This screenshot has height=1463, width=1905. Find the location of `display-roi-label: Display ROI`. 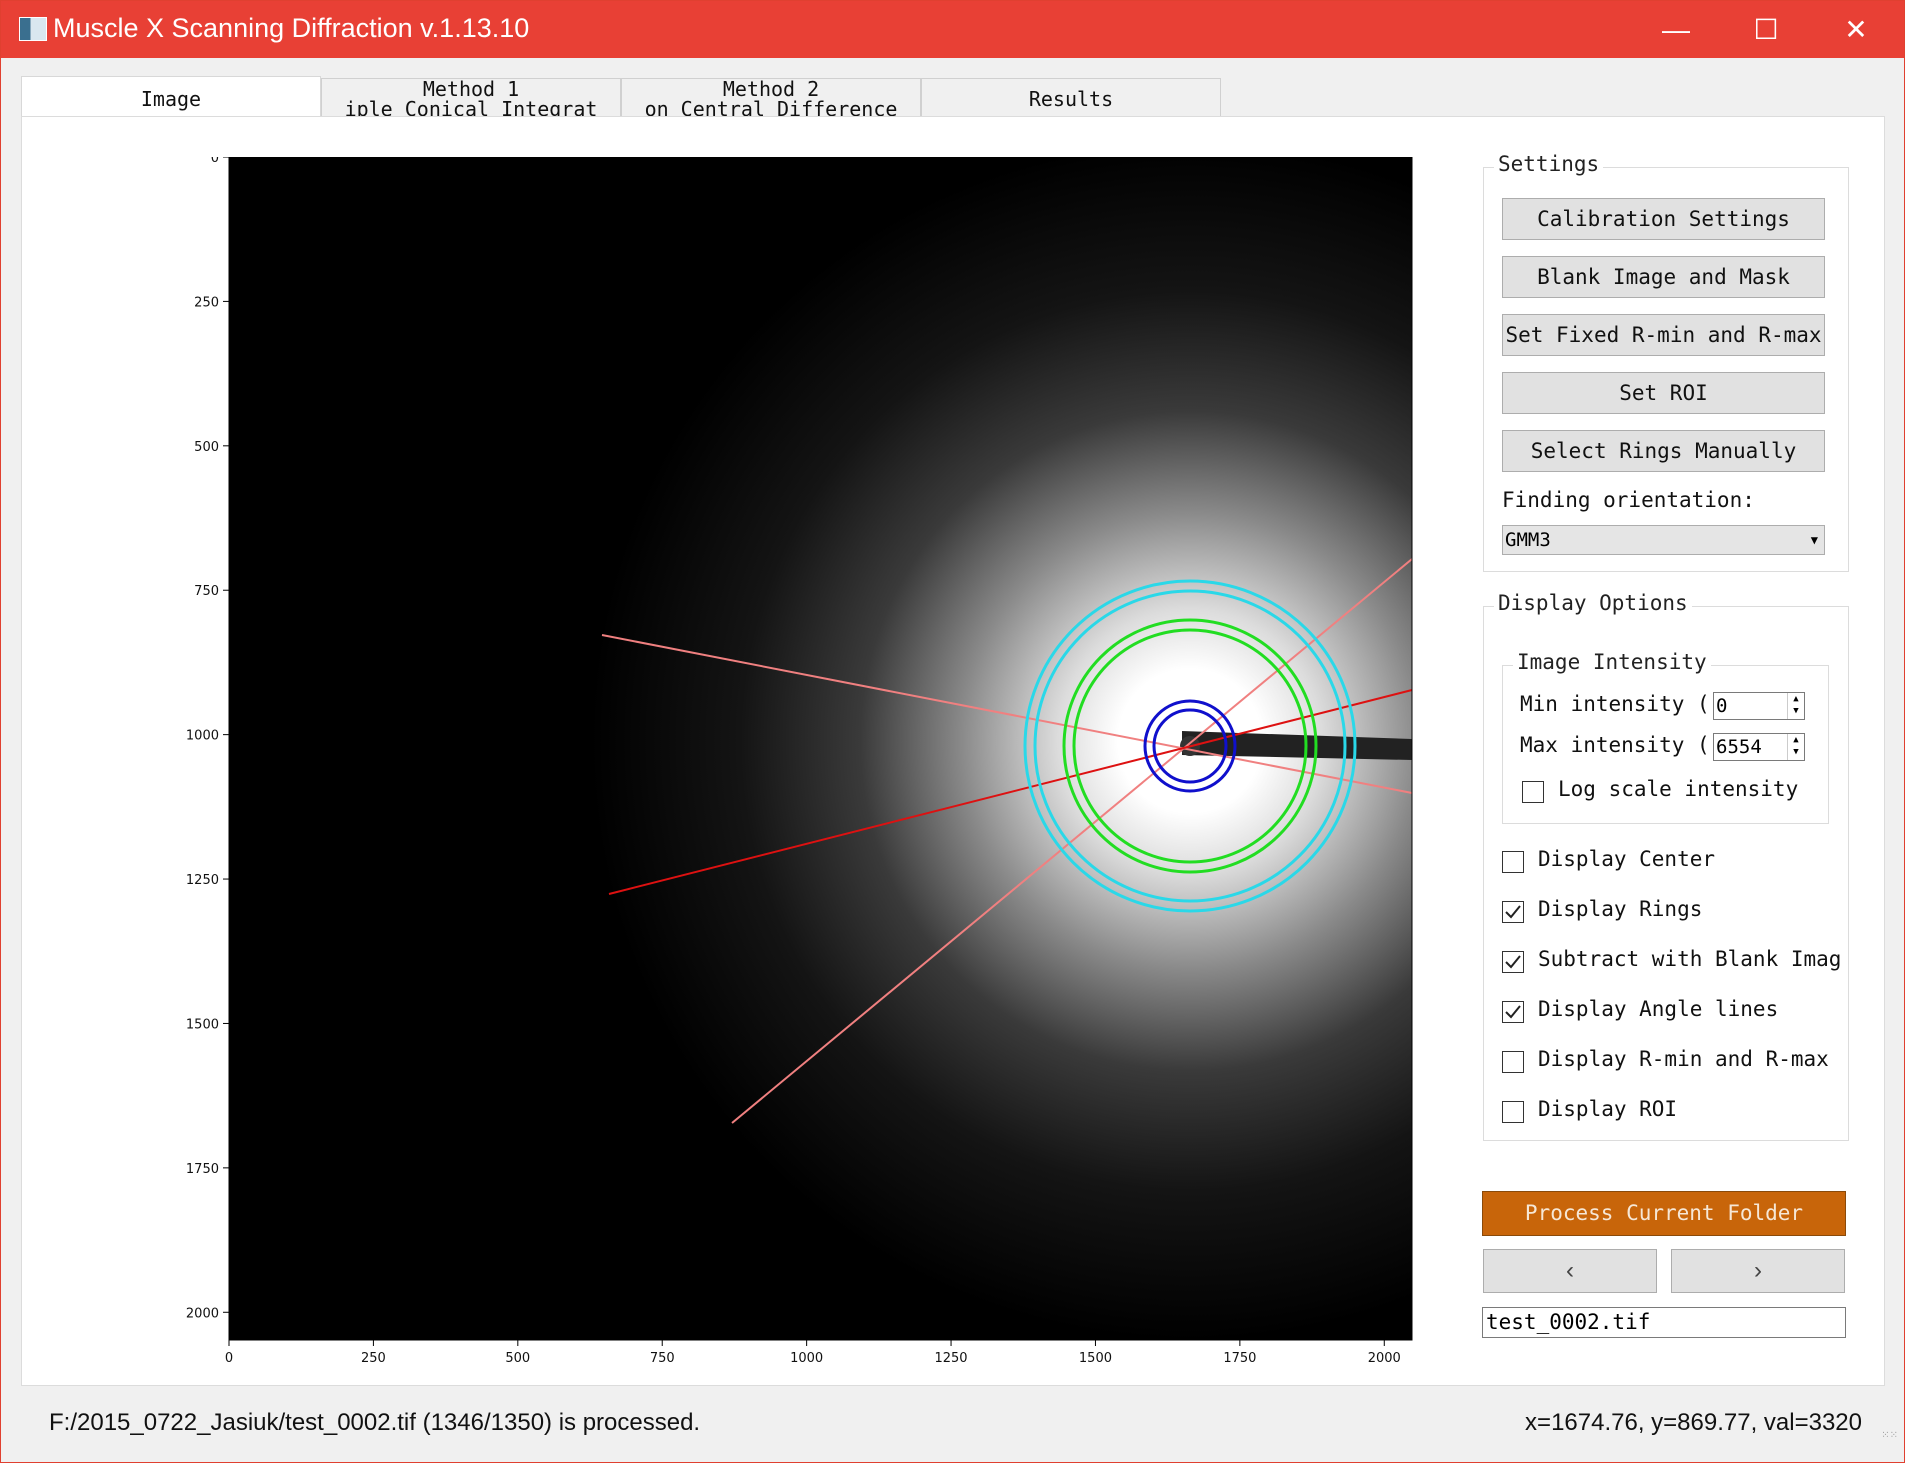

display-roi-label: Display ROI is located at coordinates (1608, 1109).